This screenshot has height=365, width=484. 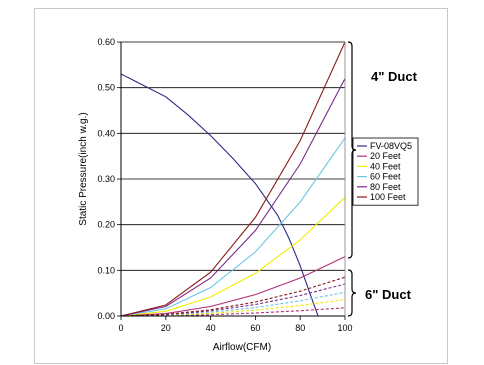 I want to click on x-tick-label-4: 80, so click(x=300, y=328).